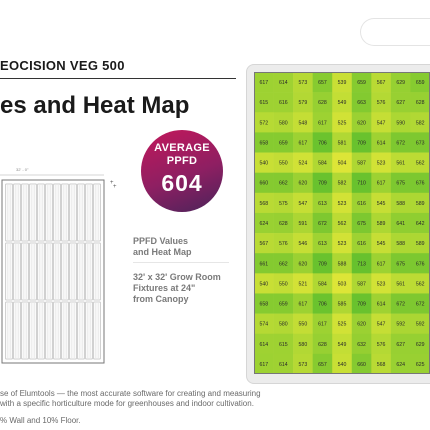 This screenshot has height=430, width=430. I want to click on heatmap-value: 588, so click(400, 244).